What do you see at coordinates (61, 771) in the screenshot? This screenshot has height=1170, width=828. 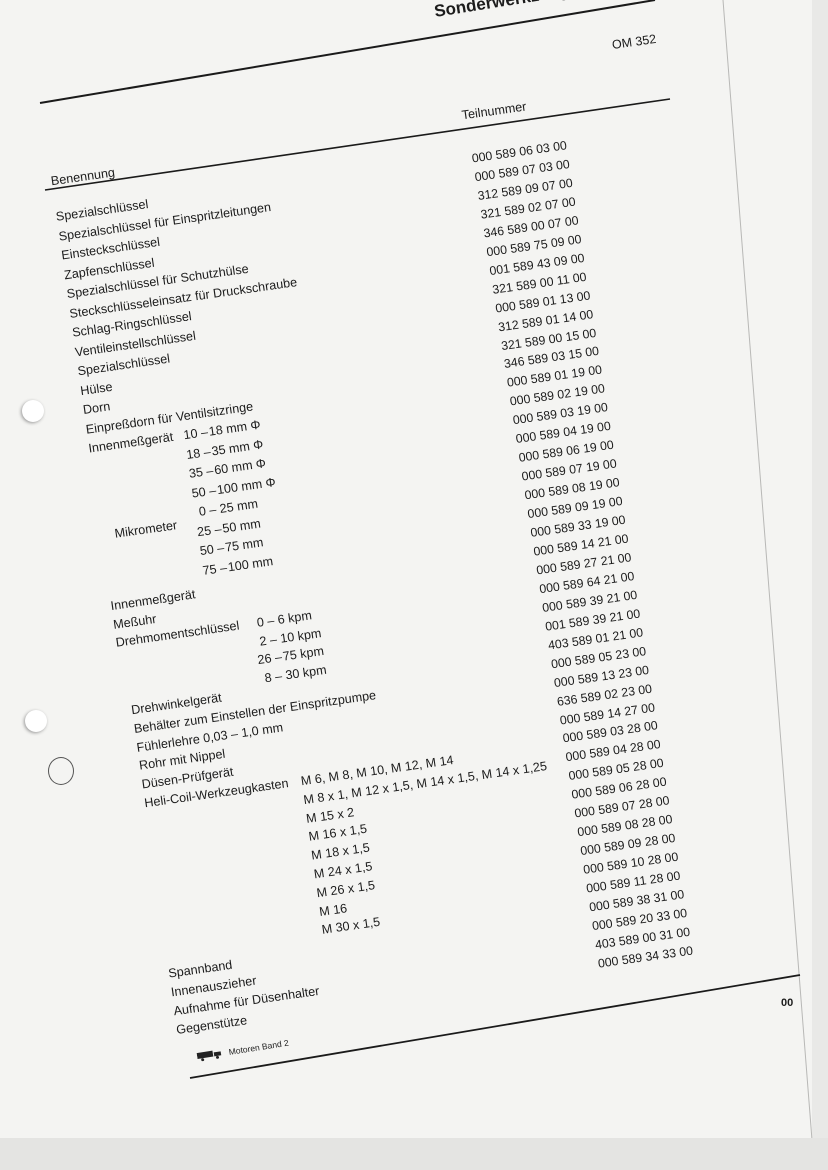 I see `punch-hole-outline` at bounding box center [61, 771].